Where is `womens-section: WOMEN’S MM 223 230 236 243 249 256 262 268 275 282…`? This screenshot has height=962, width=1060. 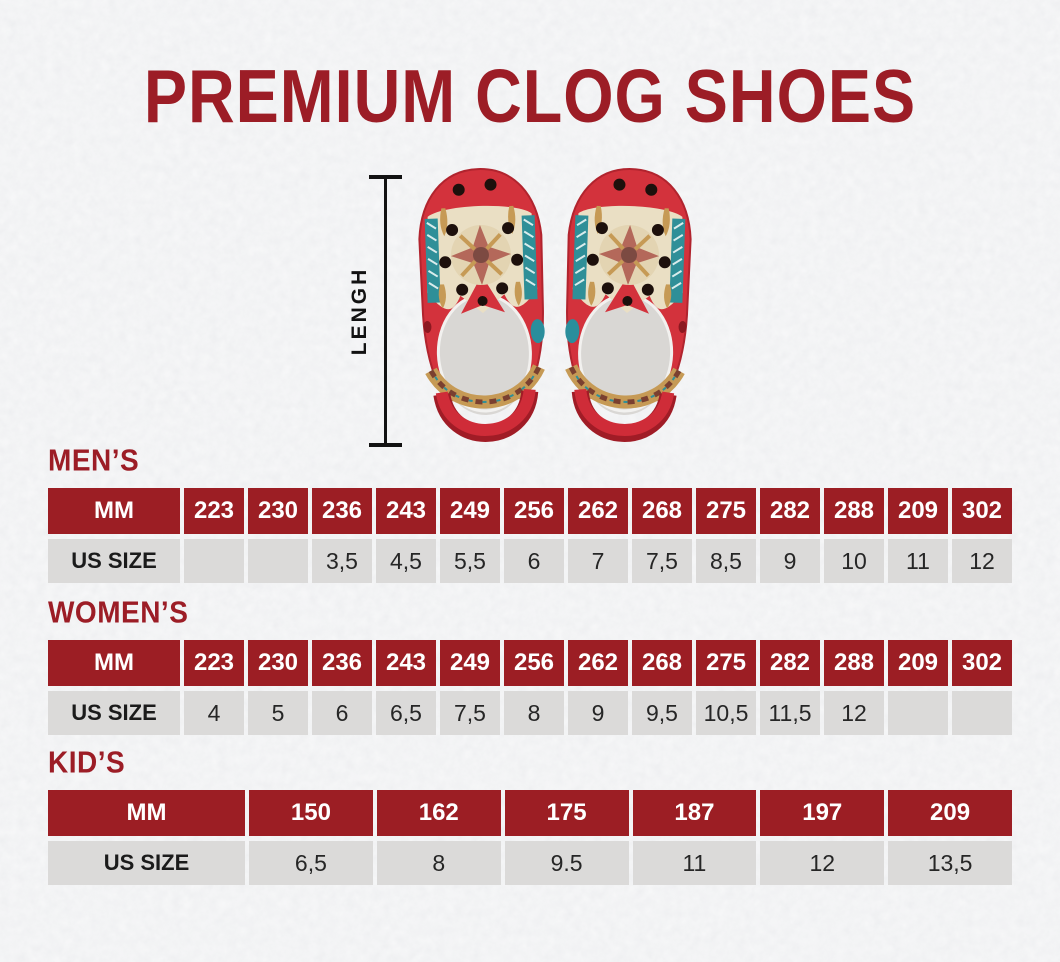 womens-section: WOMEN’S MM 223 230 236 243 249 256 262 268 275 282… is located at coordinates (530, 665).